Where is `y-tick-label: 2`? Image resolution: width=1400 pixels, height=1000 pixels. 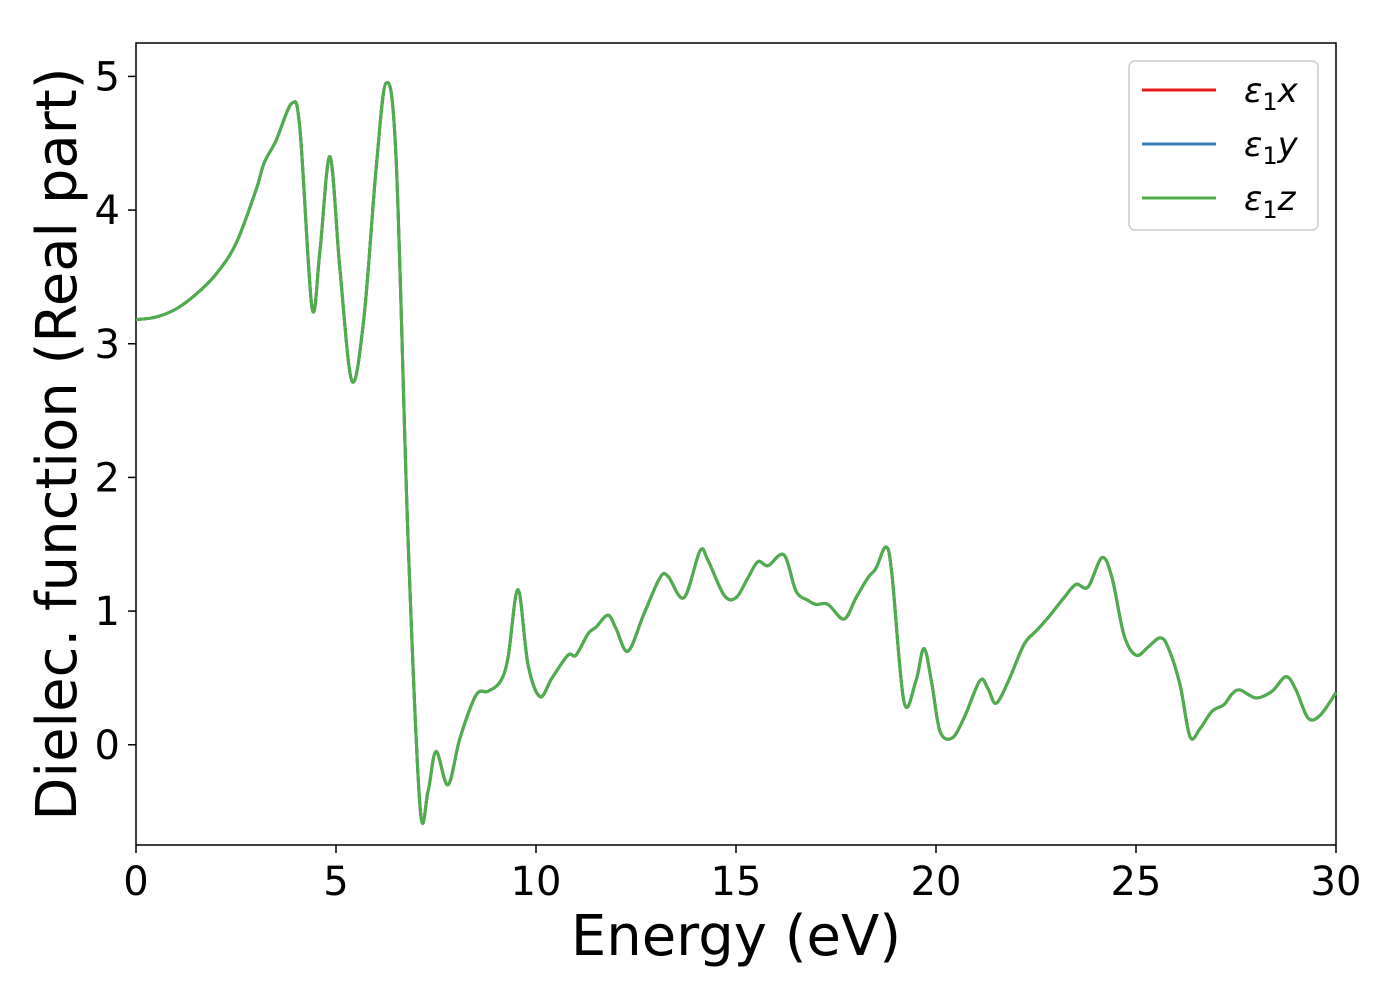
y-tick-label: 2 is located at coordinates (107, 478).